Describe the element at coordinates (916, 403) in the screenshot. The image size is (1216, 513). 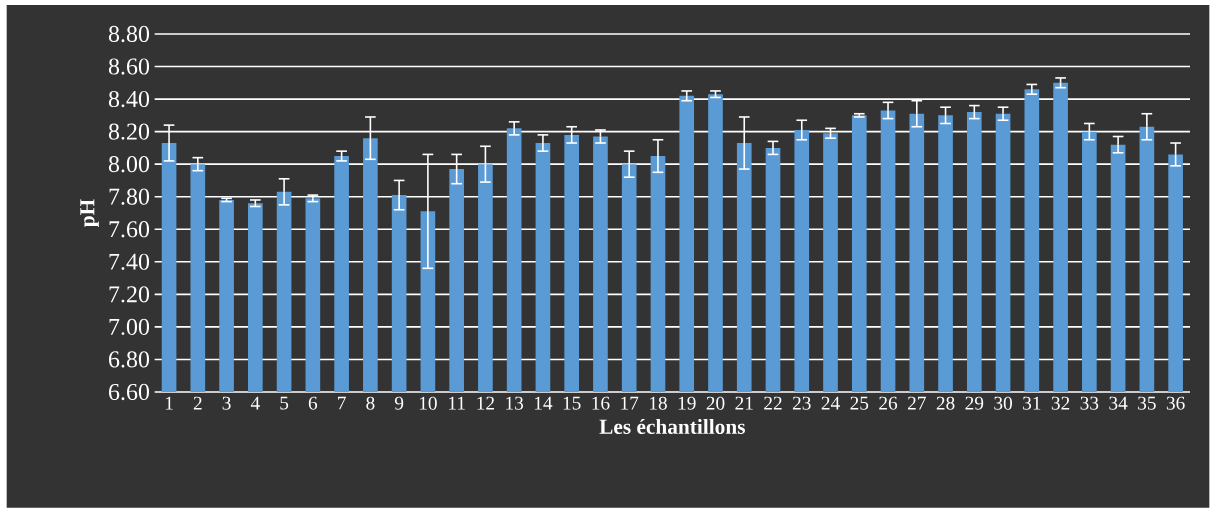
I see `x-tick-label: 27` at that location.